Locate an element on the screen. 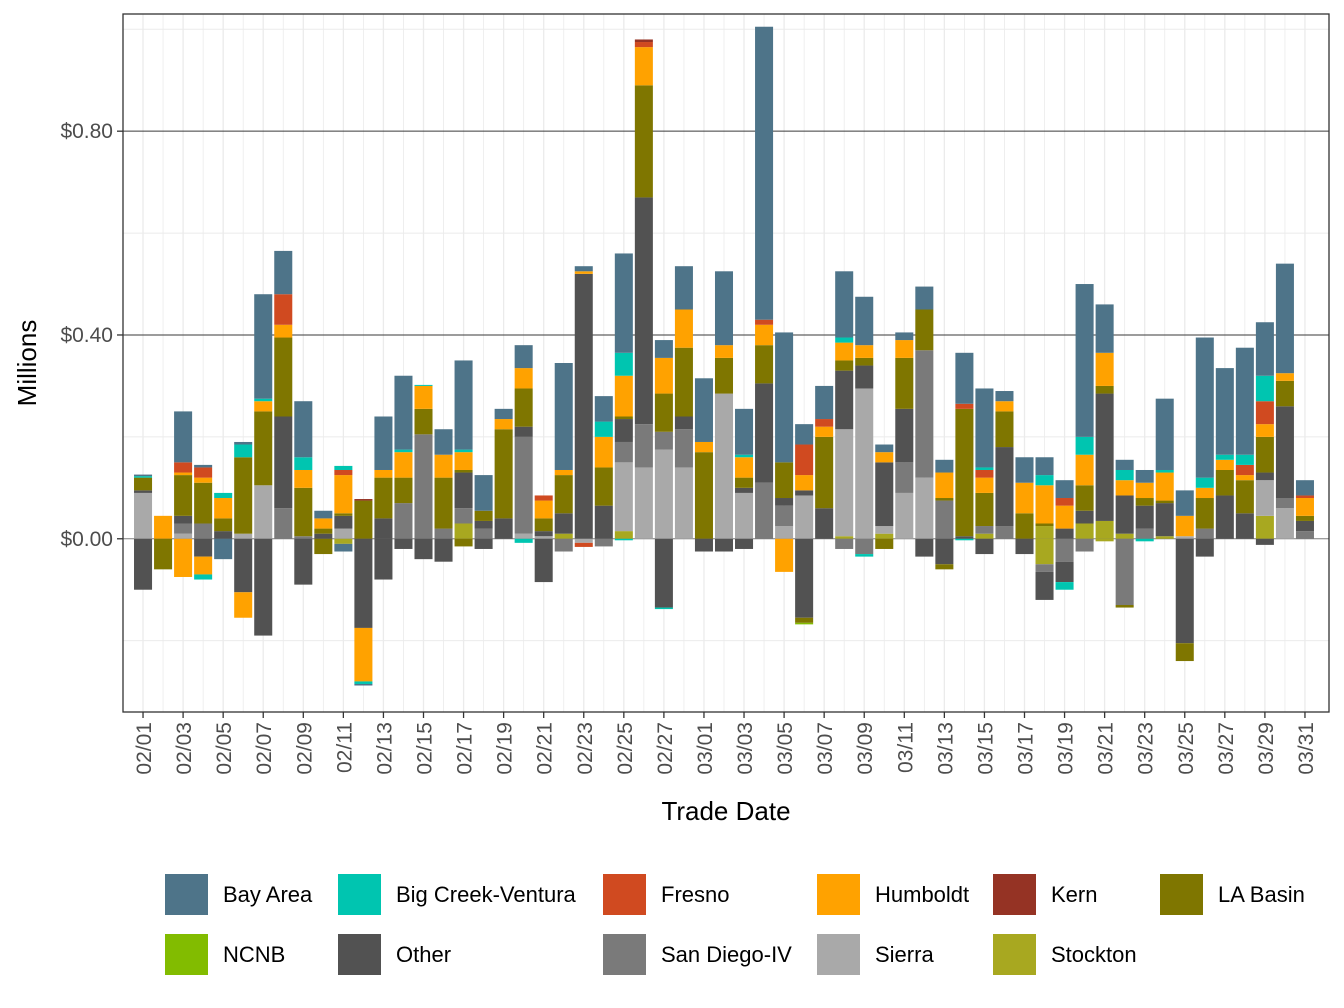 The height and width of the screenshot is (1008, 1344). x-tick-label: 03/07 is located at coordinates (825, 748).